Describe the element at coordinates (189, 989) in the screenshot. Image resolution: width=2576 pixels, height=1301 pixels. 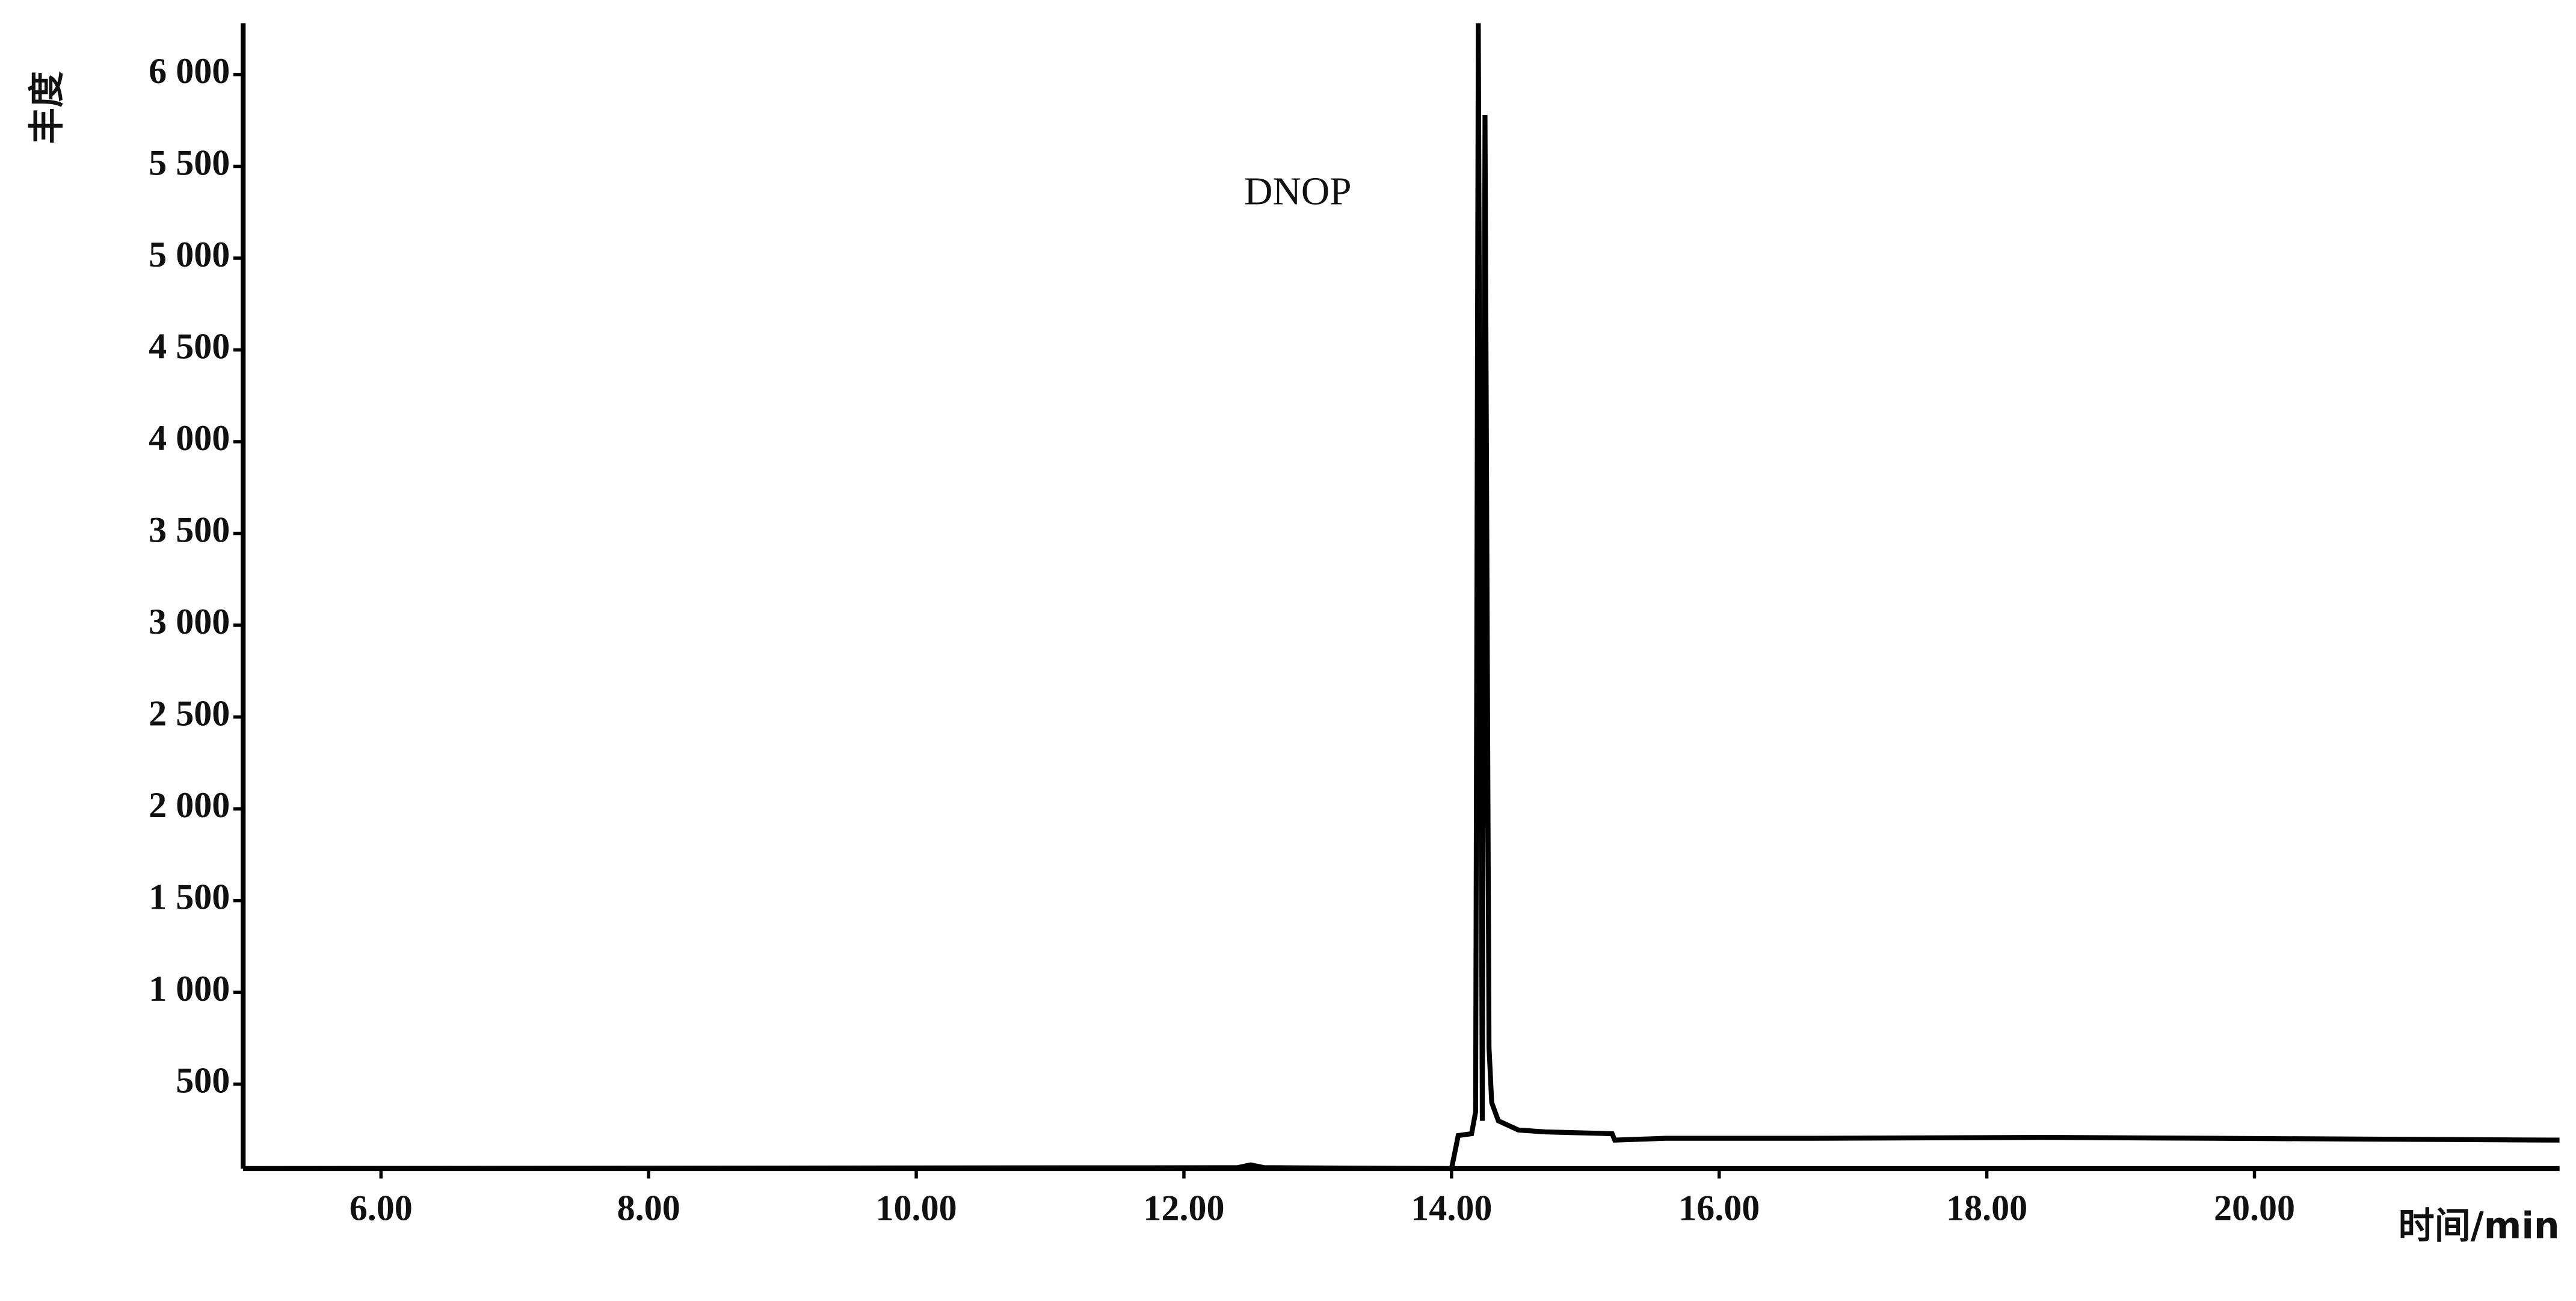
I see `y-tick-label: 1 000` at that location.